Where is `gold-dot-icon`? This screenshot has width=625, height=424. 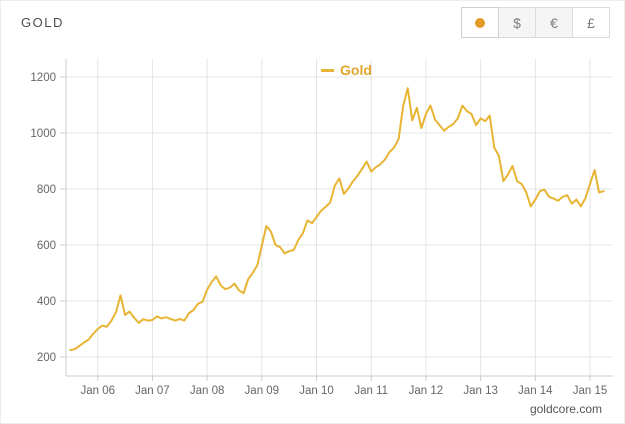
gold-dot-icon is located at coordinates (480, 22).